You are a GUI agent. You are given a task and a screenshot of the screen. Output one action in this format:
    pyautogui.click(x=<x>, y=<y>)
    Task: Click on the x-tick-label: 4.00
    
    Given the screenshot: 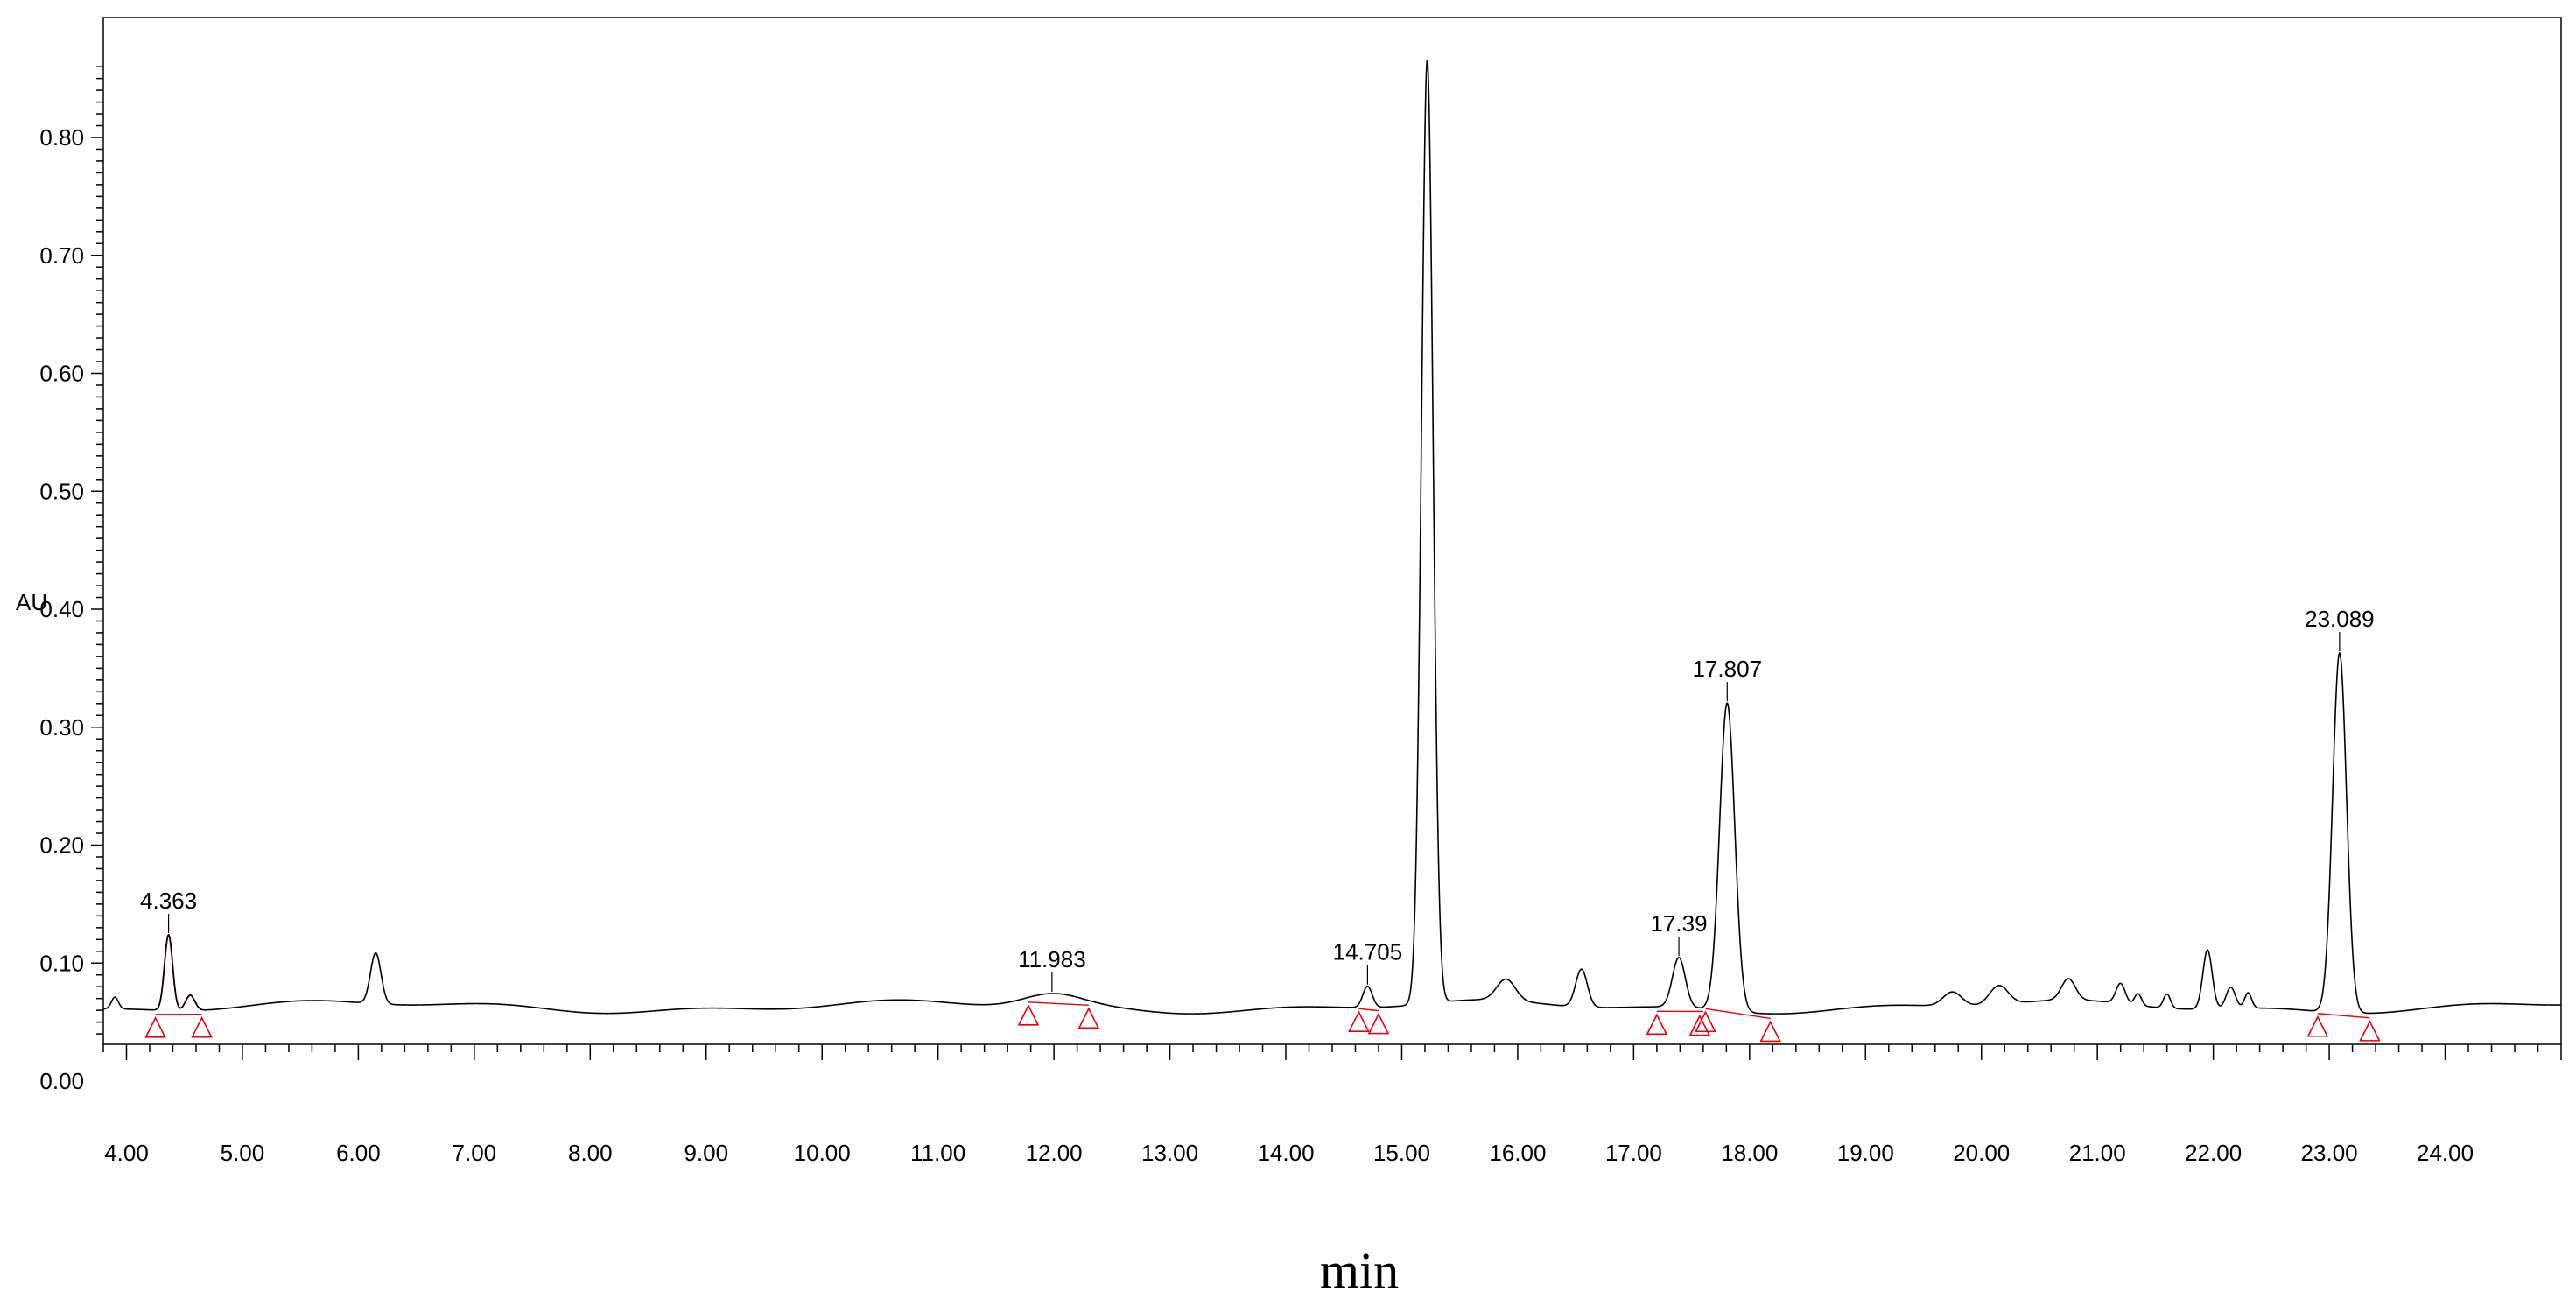 What is the action you would take?
    pyautogui.click(x=127, y=1153)
    